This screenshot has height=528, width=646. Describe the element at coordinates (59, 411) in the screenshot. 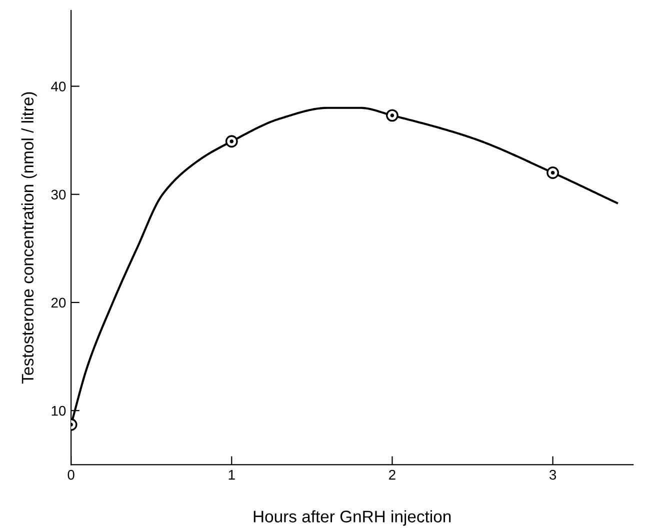

I see `y-tick-label: 10` at that location.